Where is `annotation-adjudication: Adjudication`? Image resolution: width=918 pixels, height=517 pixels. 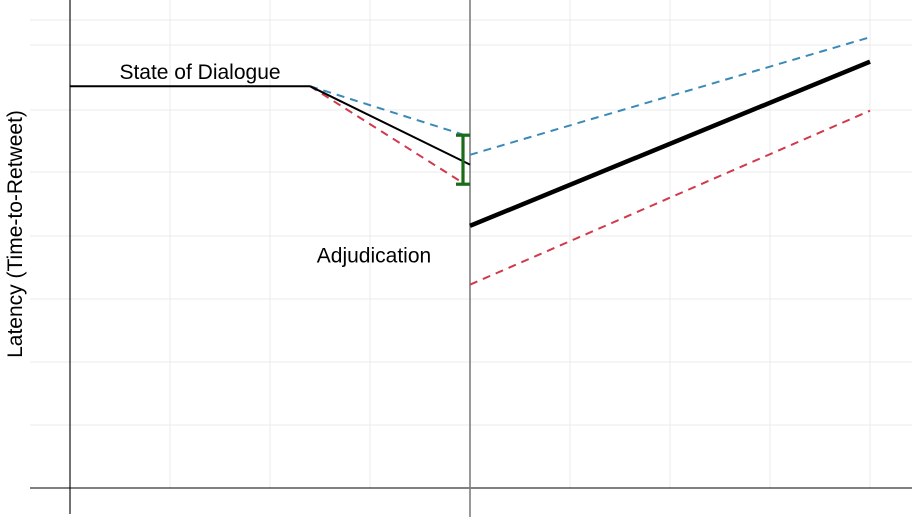 annotation-adjudication: Adjudication is located at coordinates (374, 256).